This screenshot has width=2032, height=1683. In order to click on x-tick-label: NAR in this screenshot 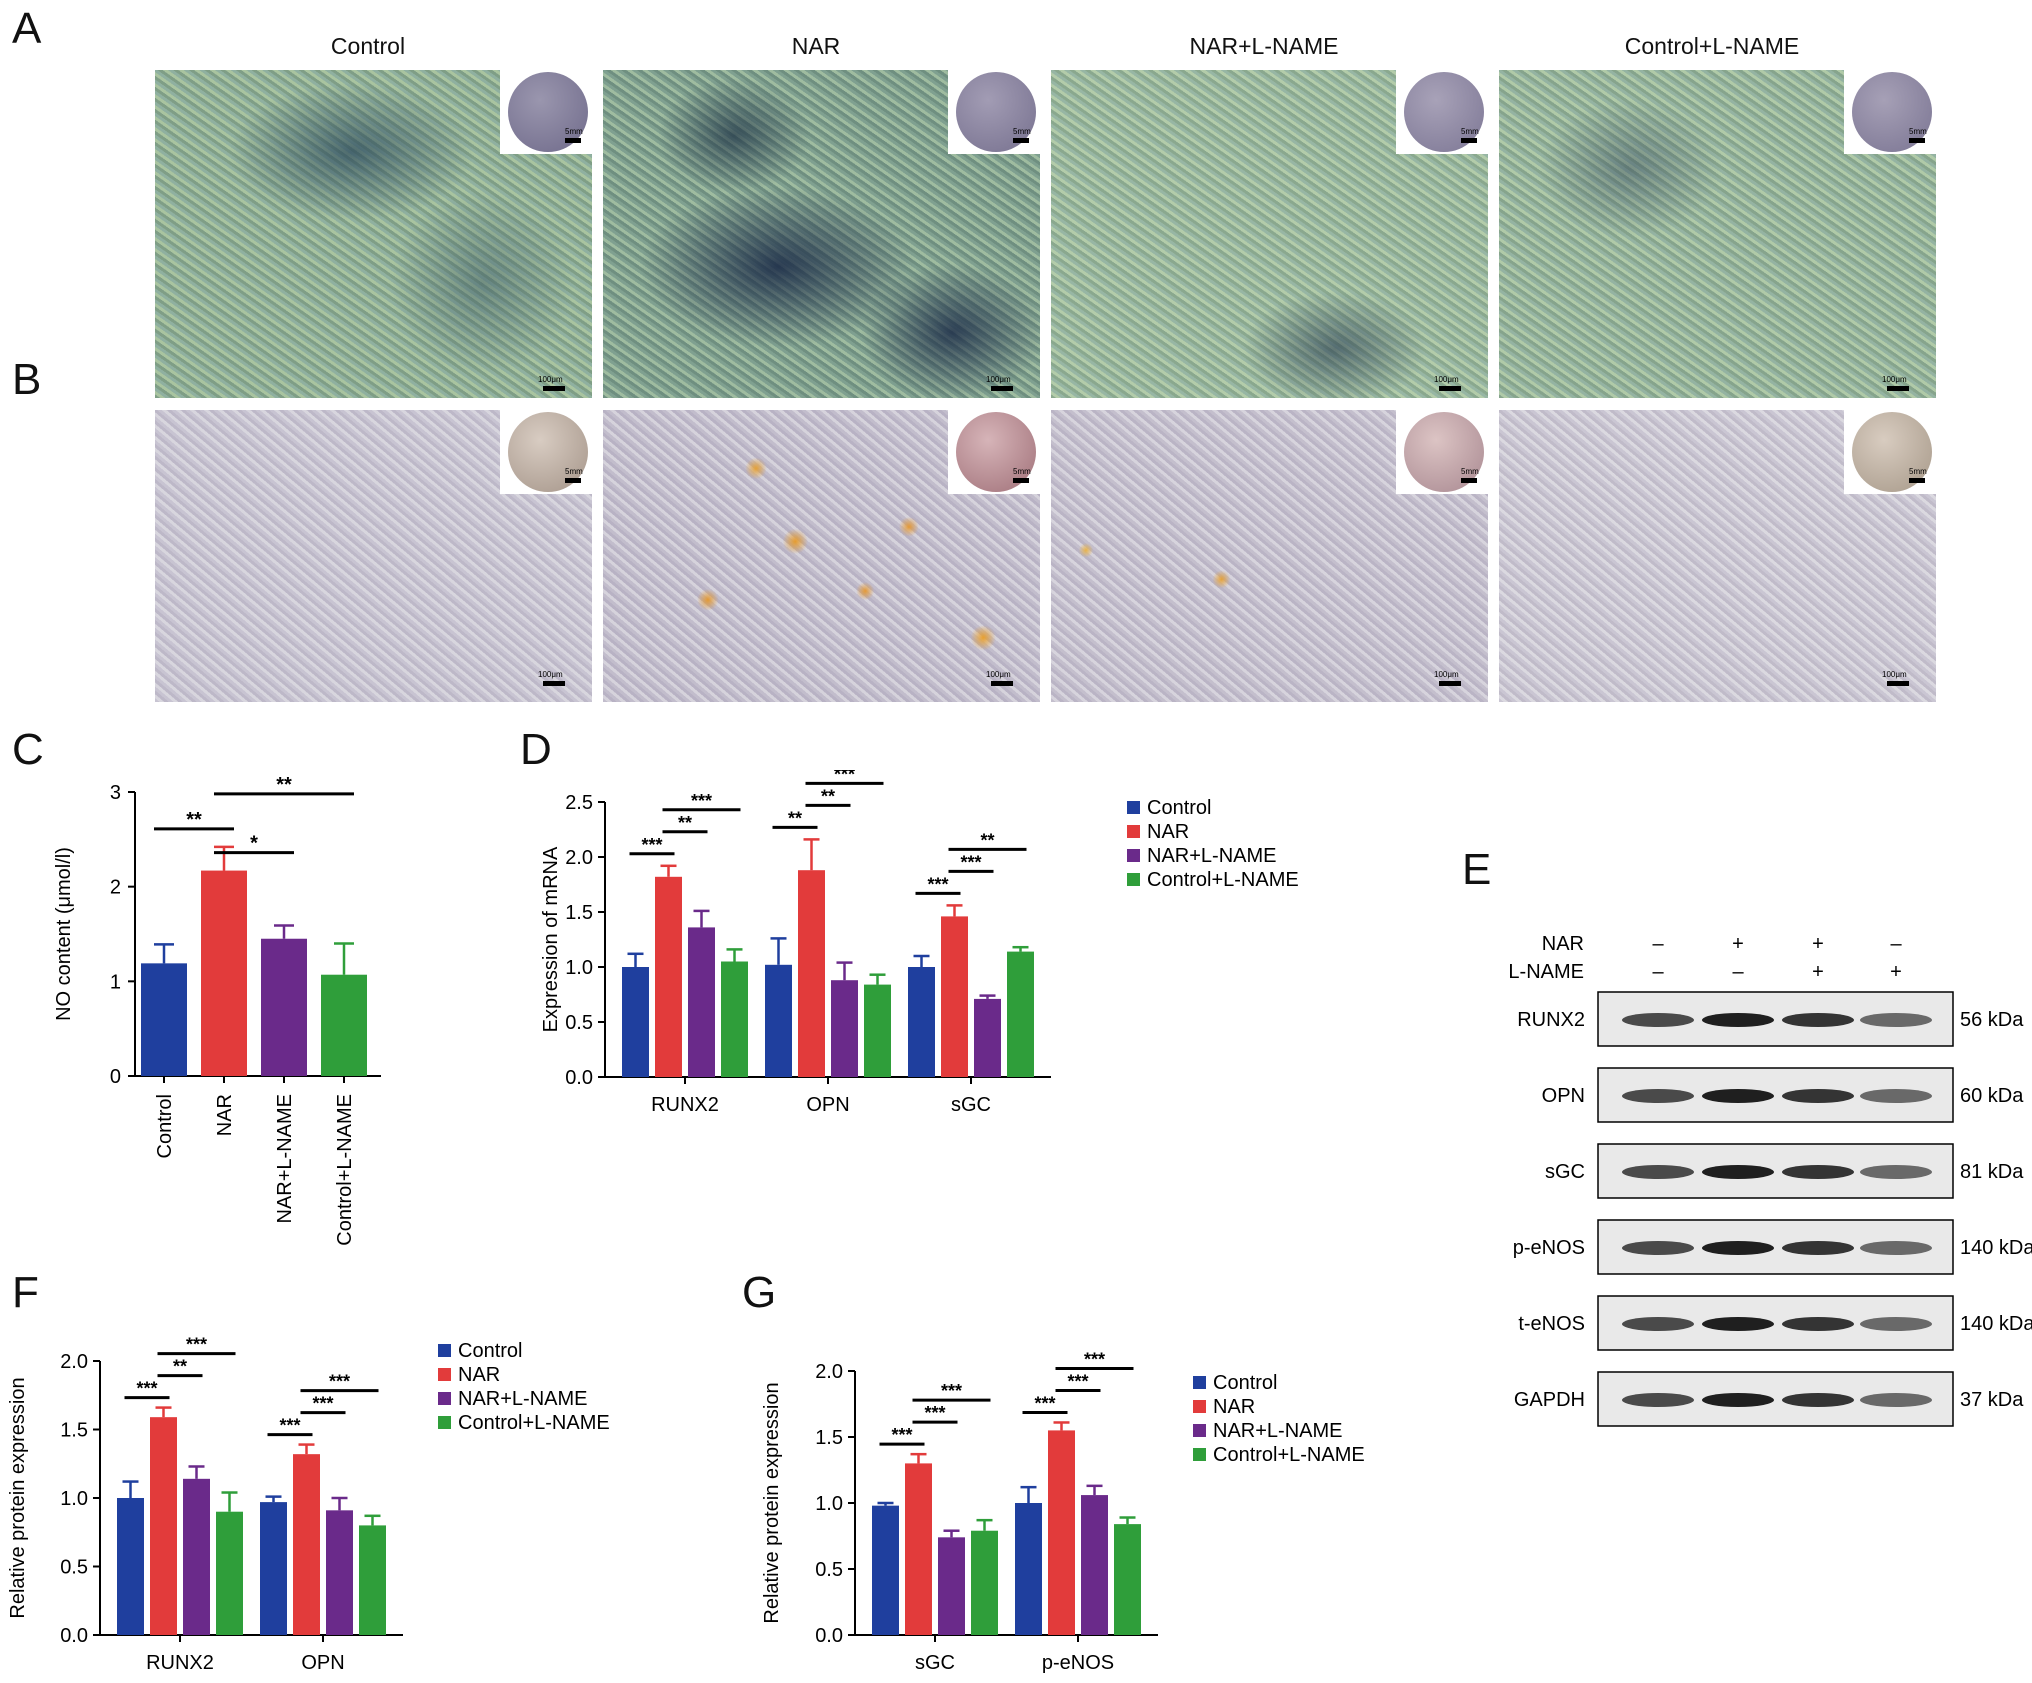, I will do `click(225, 1115)`.